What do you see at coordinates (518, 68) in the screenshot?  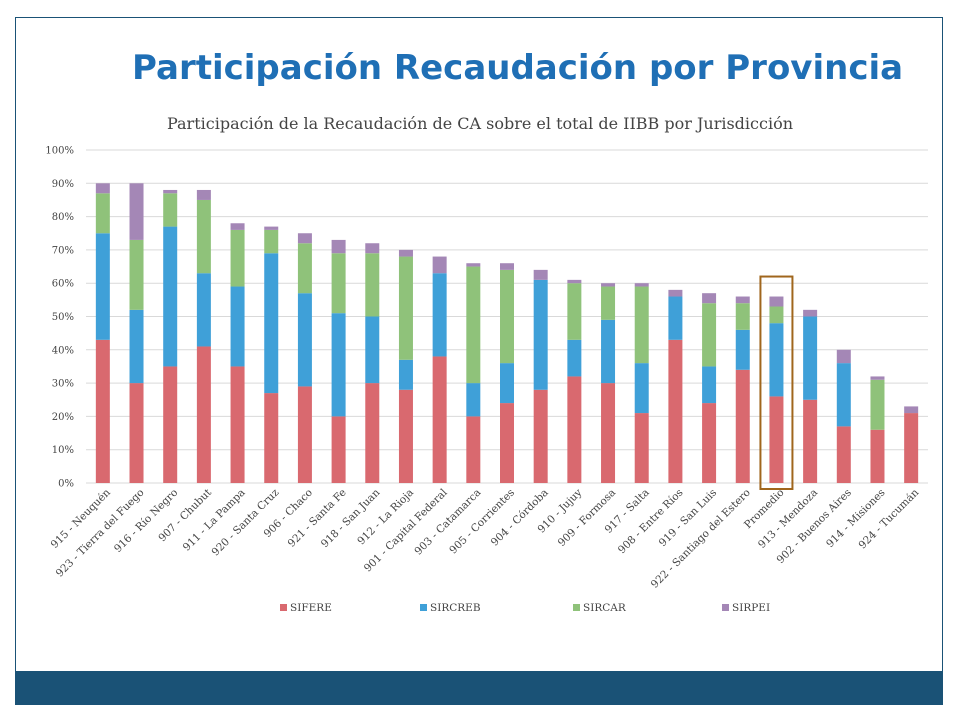 I see `slide-title: Participación Recaudación por Provincia` at bounding box center [518, 68].